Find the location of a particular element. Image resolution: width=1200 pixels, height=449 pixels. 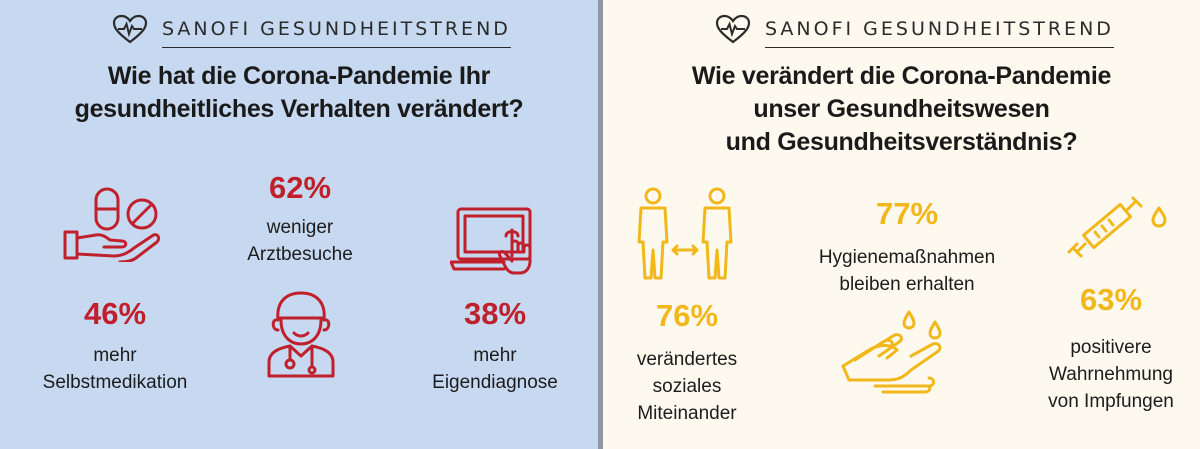

stat-62-label-line2: Arztbesuche is located at coordinates (300, 254).